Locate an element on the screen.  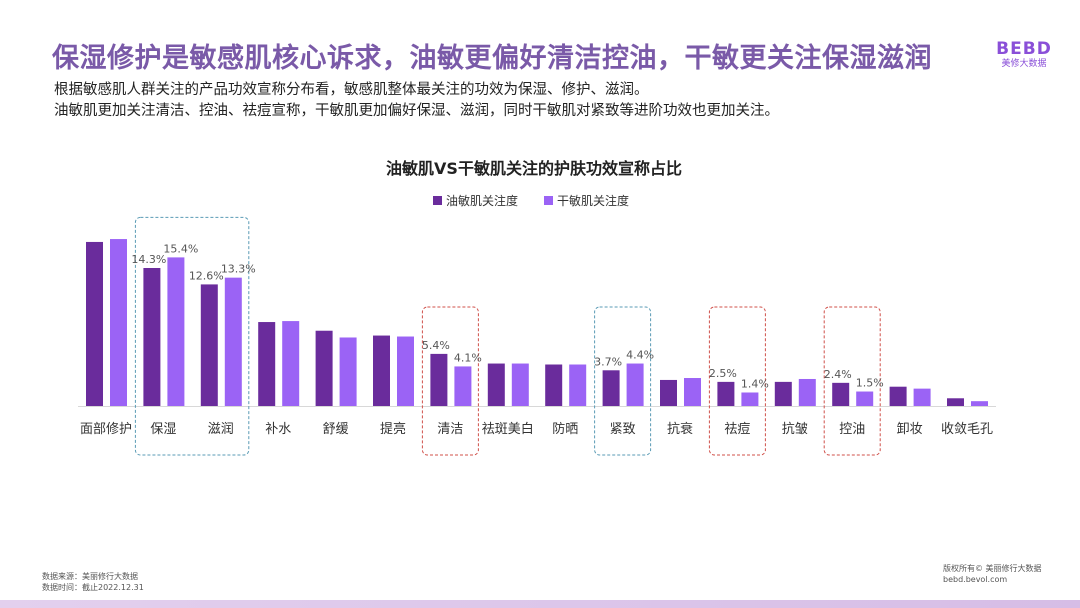
logo-mark: BEBD is located at coordinates (1024, 49).